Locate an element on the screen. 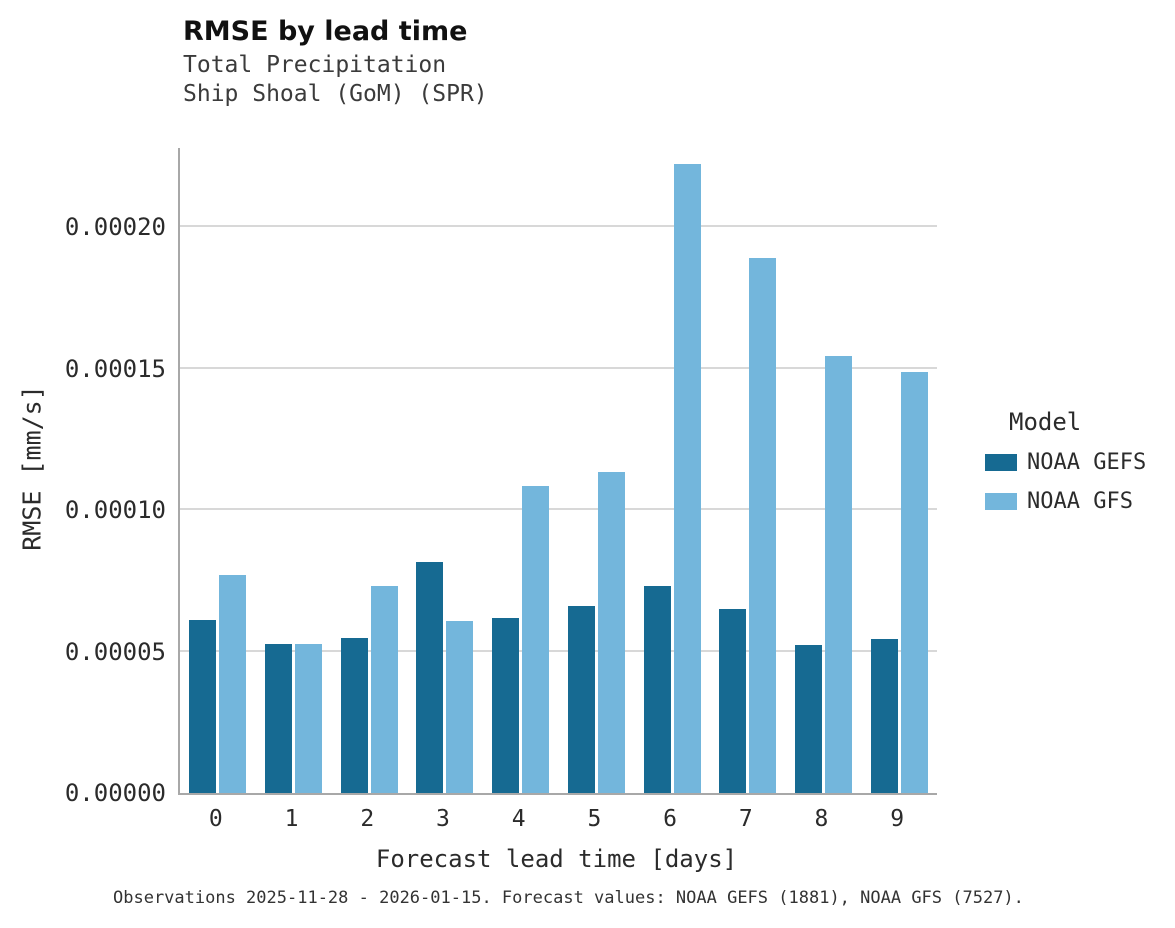 The height and width of the screenshot is (928, 1175). legend: Model NOAA GEFS NOAA GFS is located at coordinates (1065, 461).